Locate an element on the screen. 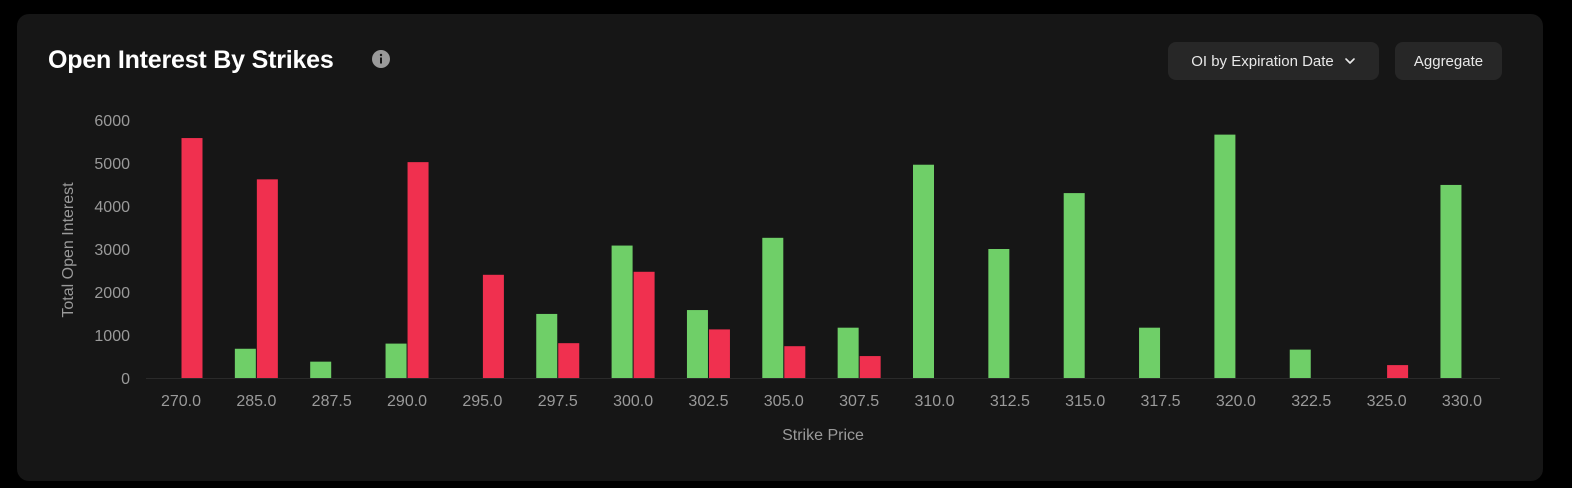 This screenshot has height=488, width=1572. x-tick-label: 307.5 is located at coordinates (859, 401).